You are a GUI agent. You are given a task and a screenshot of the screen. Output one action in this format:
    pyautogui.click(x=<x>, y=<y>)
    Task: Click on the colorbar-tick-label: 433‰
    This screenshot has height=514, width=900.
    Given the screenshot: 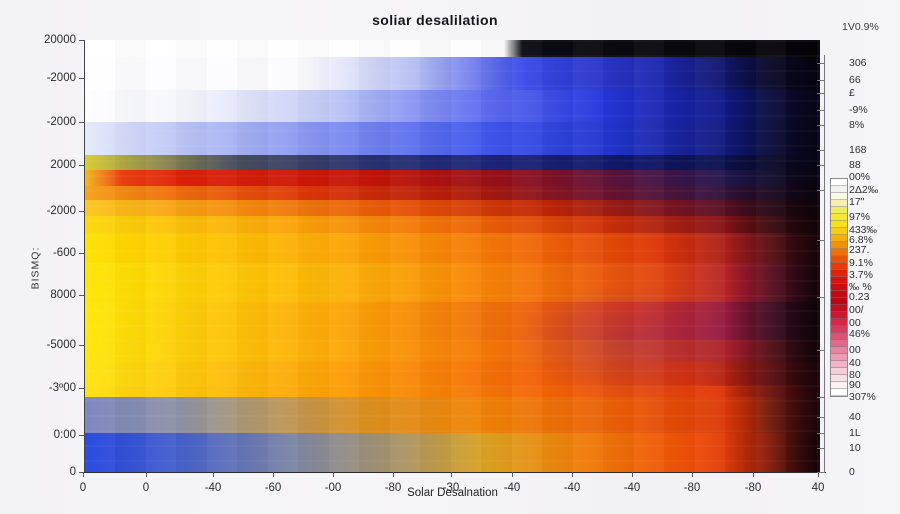 What is the action you would take?
    pyautogui.click(x=863, y=230)
    